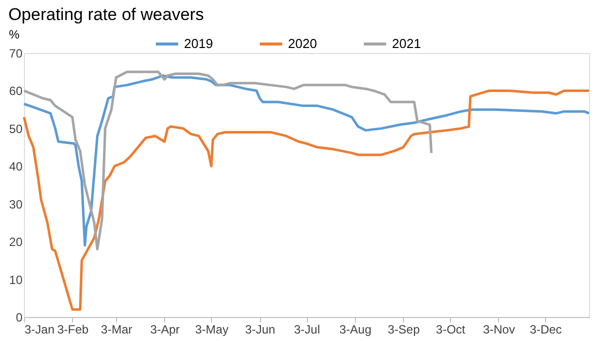 This screenshot has height=341, width=605. I want to click on legend-label: 2020, so click(302, 43).